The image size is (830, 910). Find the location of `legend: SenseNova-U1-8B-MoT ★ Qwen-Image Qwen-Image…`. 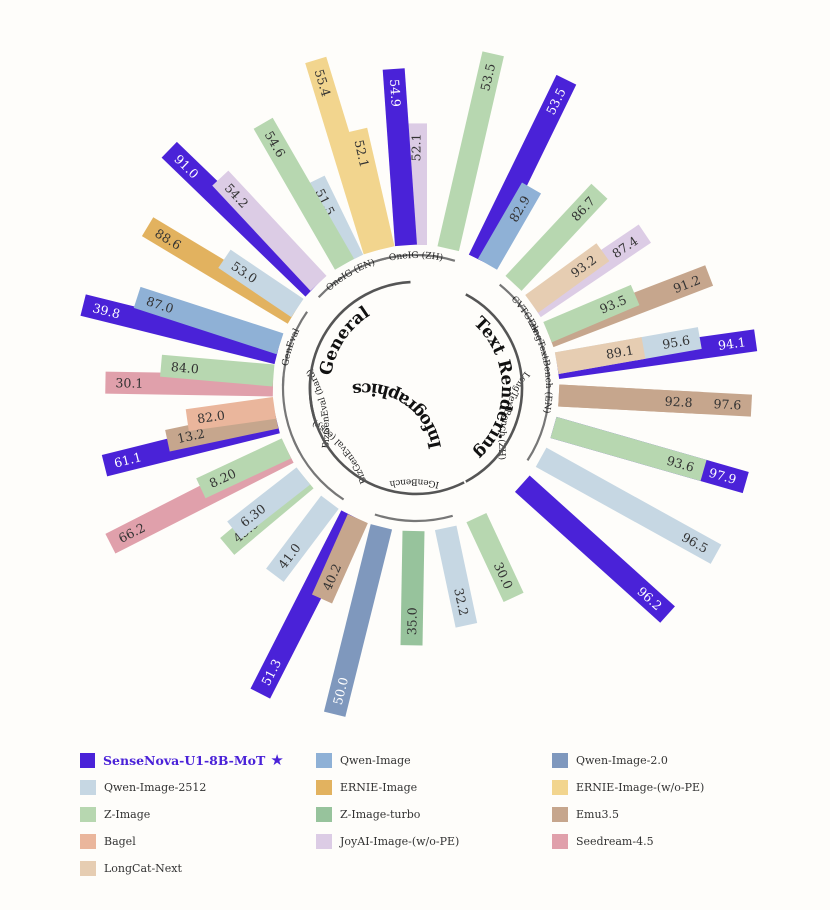

legend: SenseNova-U1-8B-MoT ★ Qwen-Image Qwen-Image… is located at coordinates (430, 814).